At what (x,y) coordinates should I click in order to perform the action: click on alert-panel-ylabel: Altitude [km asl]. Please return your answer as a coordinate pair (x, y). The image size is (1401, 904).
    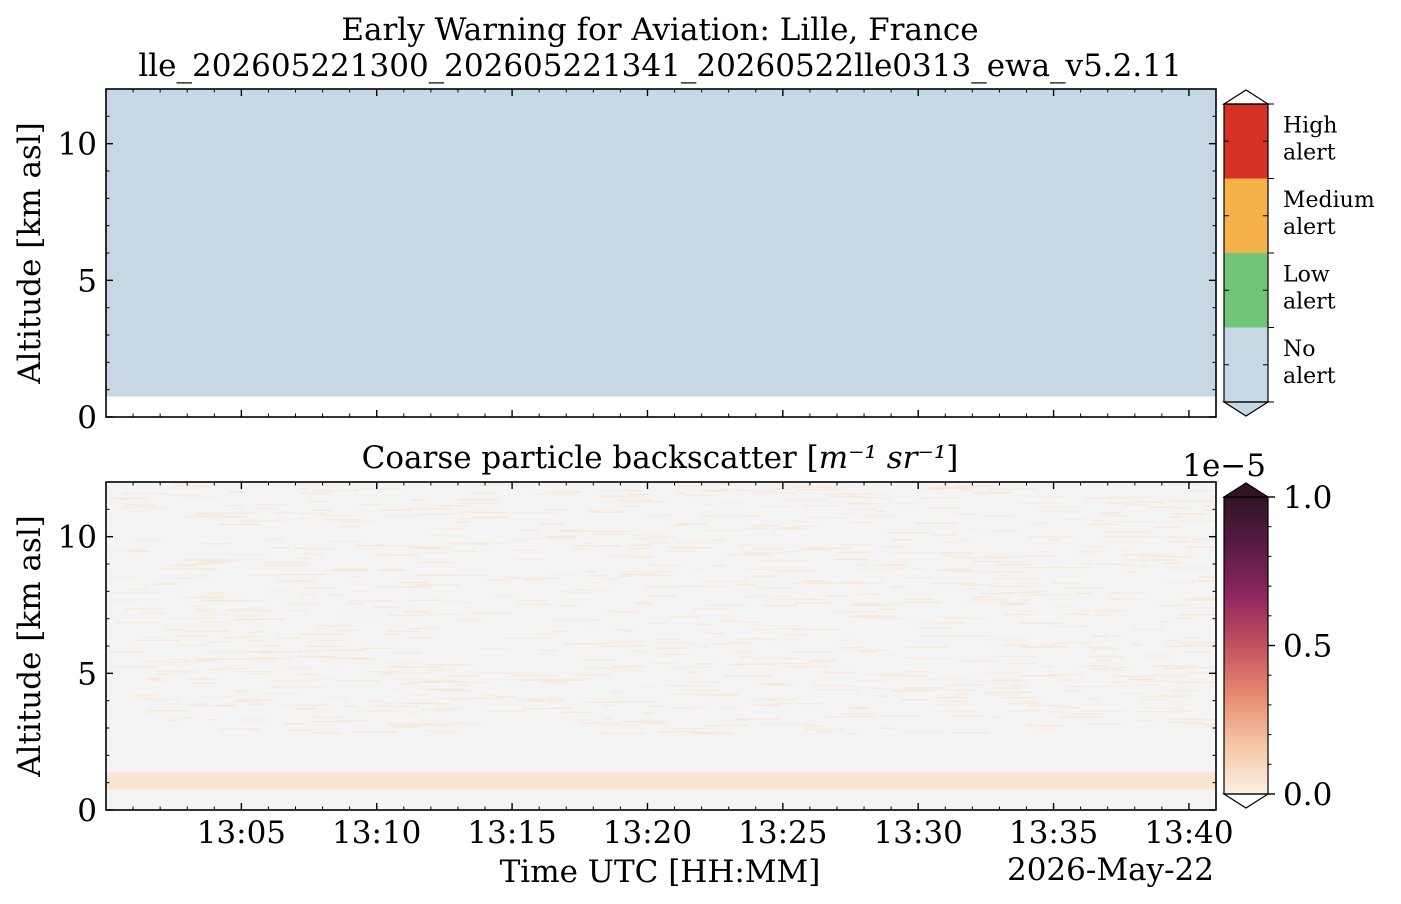
    Looking at the image, I should click on (30, 253).